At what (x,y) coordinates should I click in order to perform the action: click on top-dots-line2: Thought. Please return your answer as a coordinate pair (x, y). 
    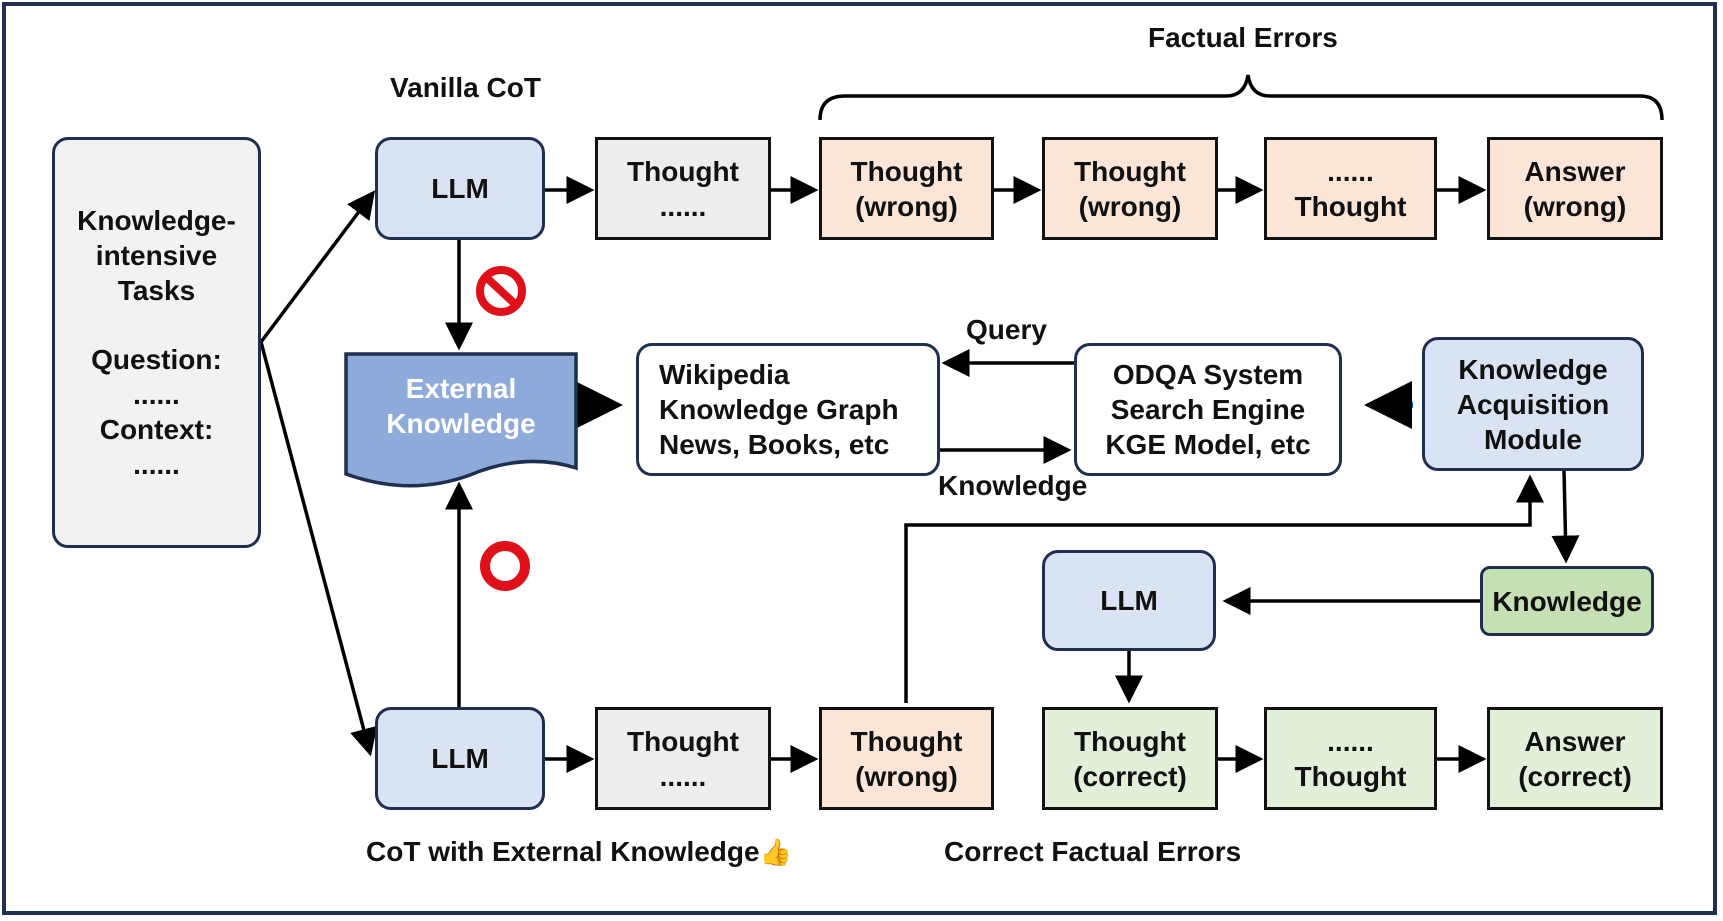
    Looking at the image, I should click on (1350, 206).